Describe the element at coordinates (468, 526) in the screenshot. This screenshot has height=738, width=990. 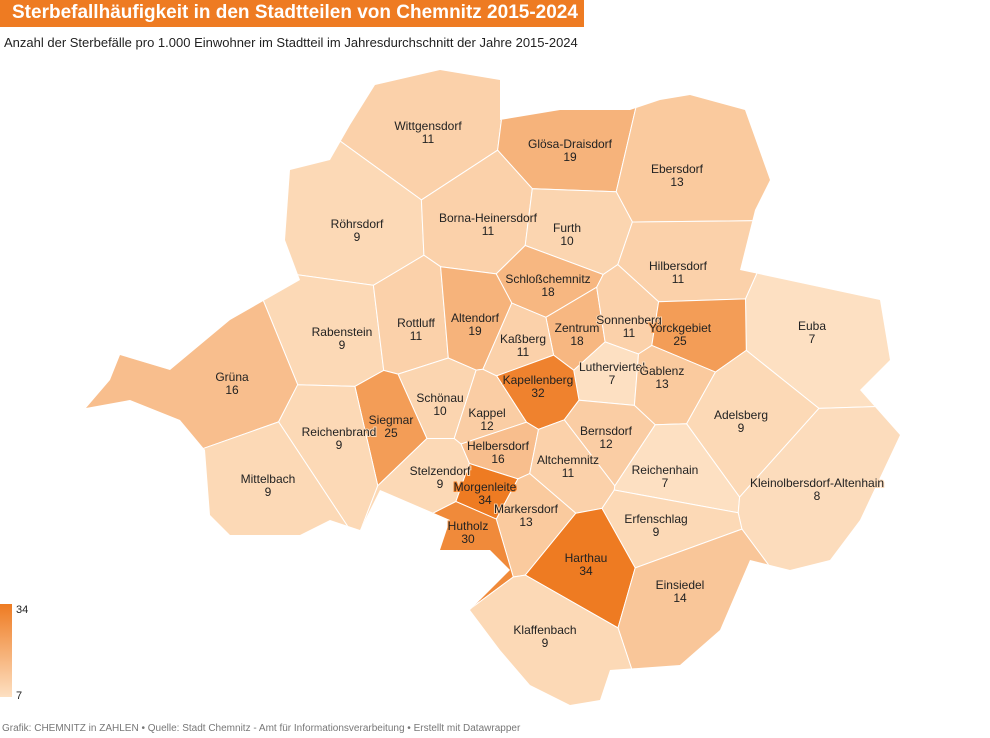
I see `district-name: Hutholz` at that location.